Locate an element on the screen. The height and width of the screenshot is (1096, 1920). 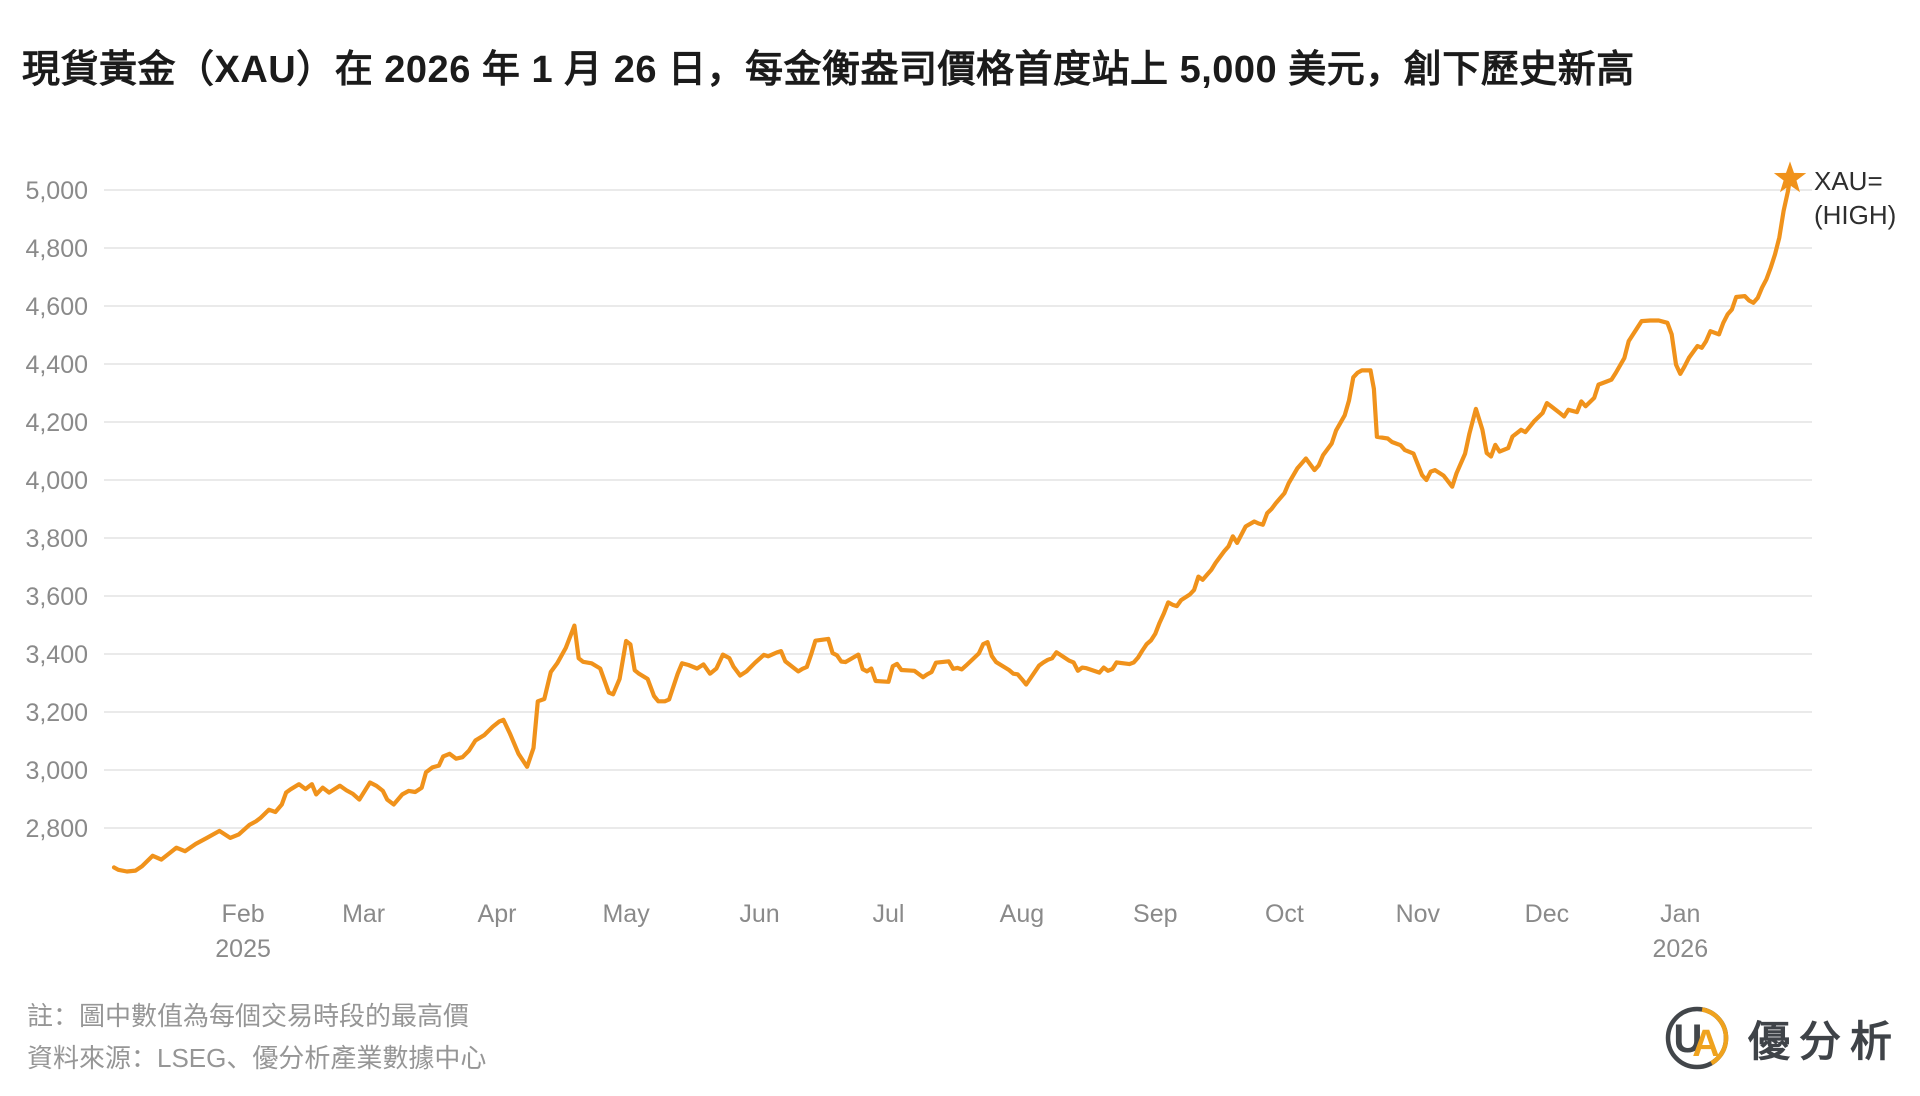
y-tick-label: 5,000 is located at coordinates (56, 191).